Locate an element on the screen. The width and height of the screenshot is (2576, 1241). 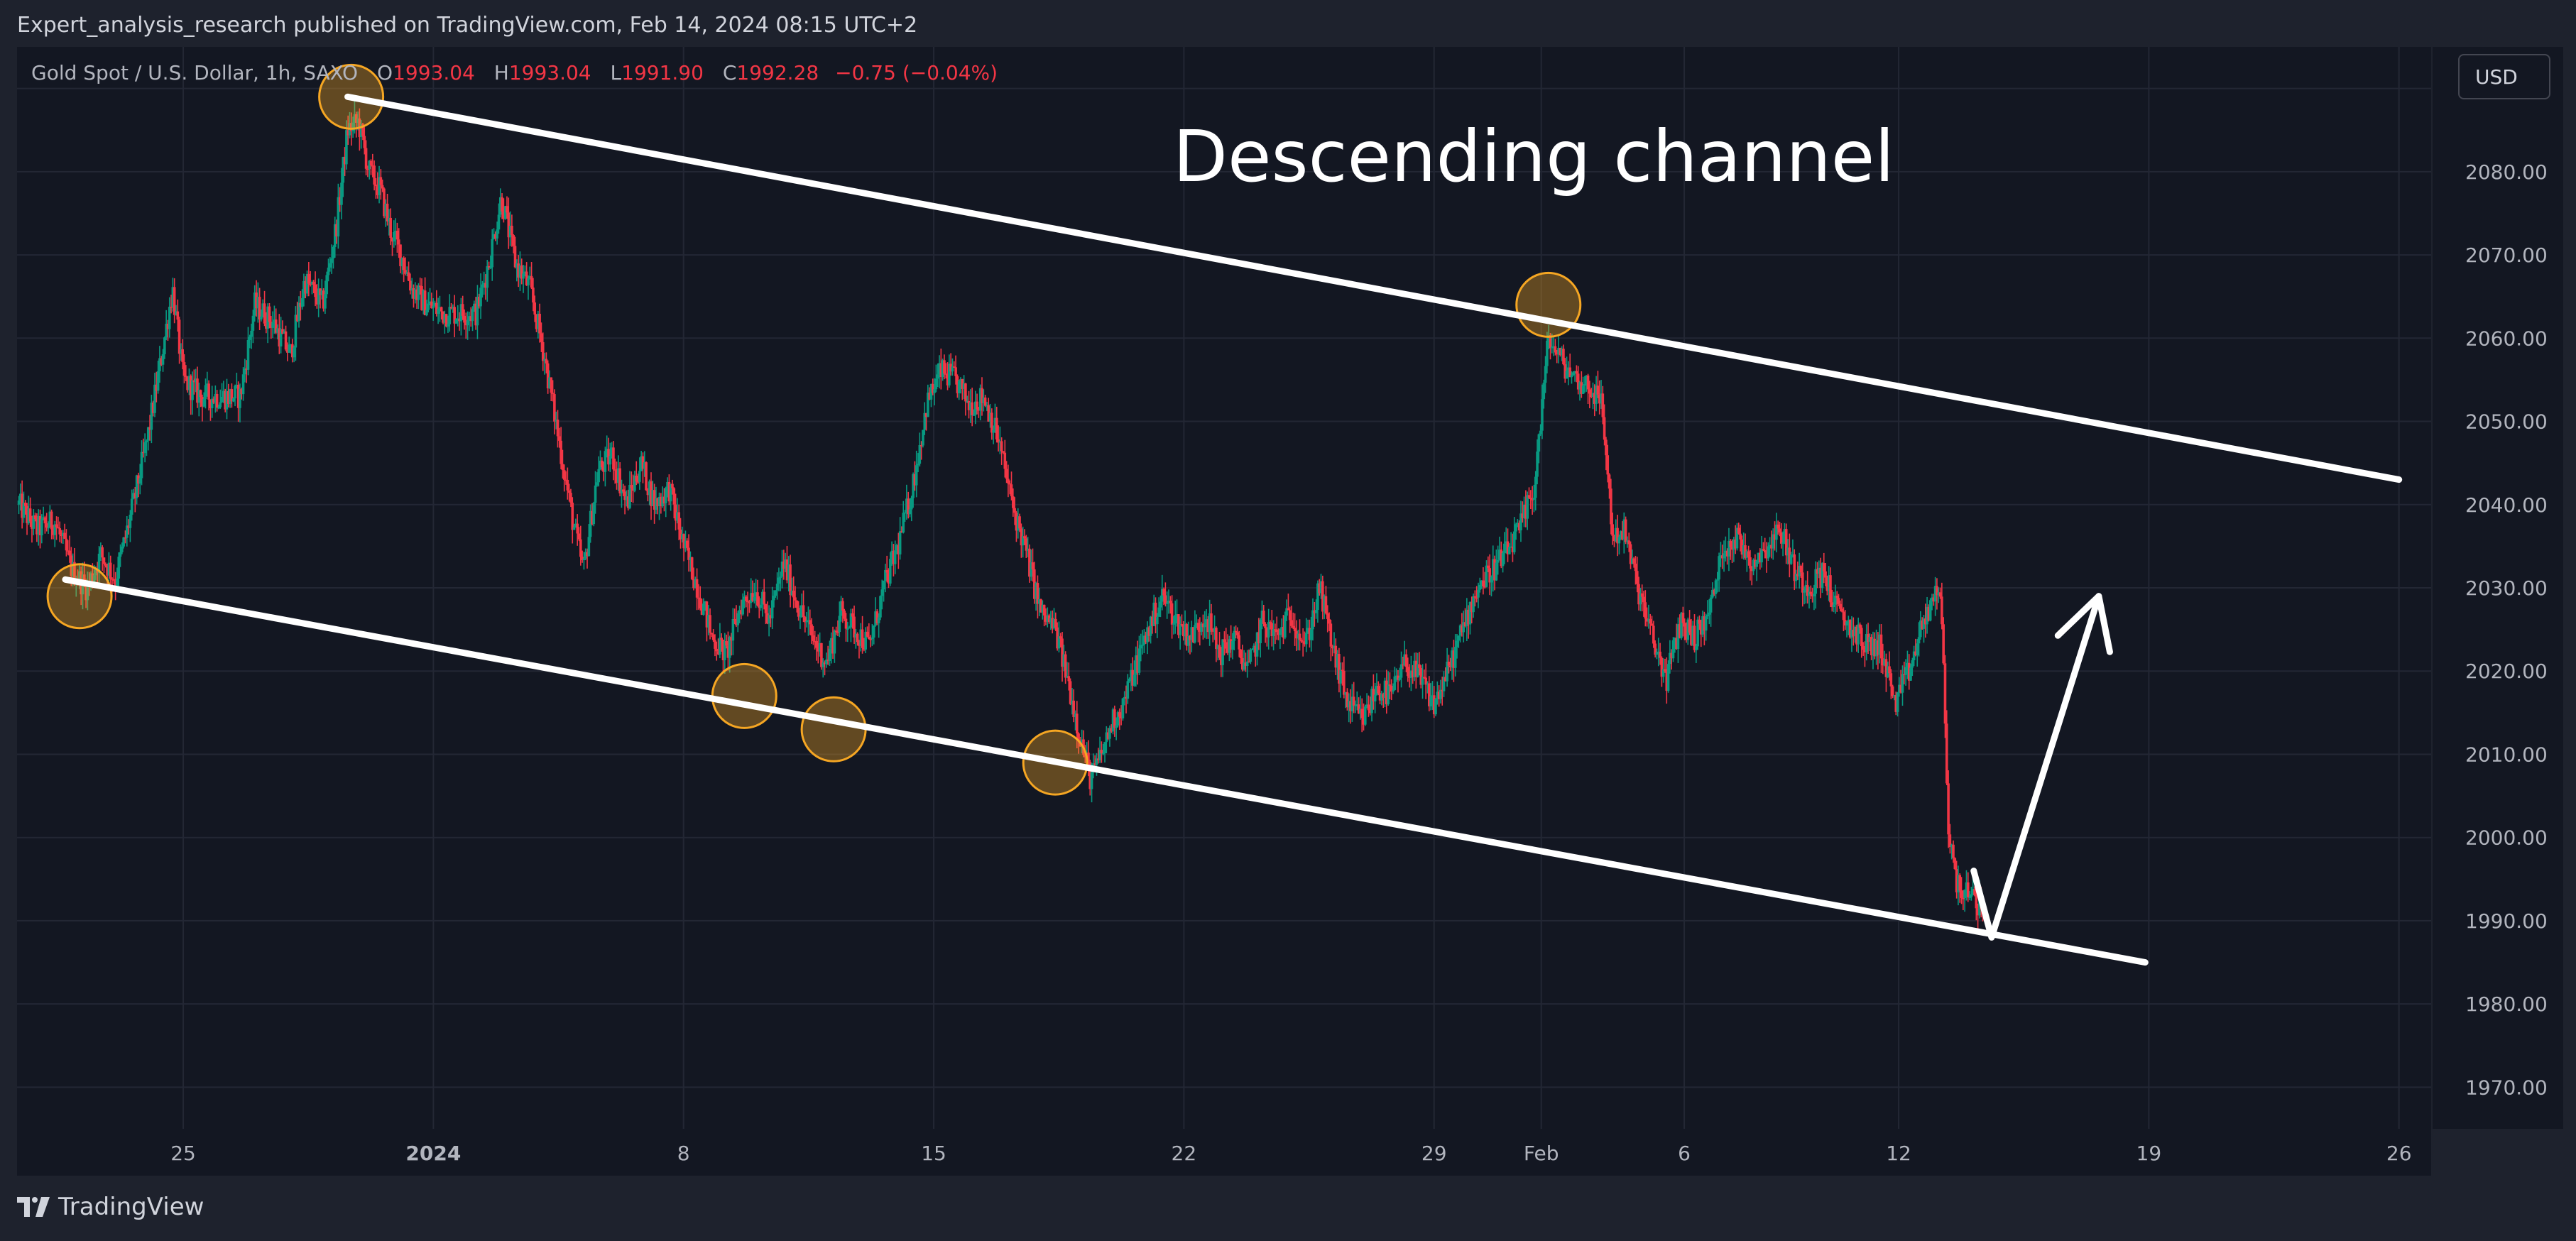
price-scale-background is located at coordinates (2498, 588).